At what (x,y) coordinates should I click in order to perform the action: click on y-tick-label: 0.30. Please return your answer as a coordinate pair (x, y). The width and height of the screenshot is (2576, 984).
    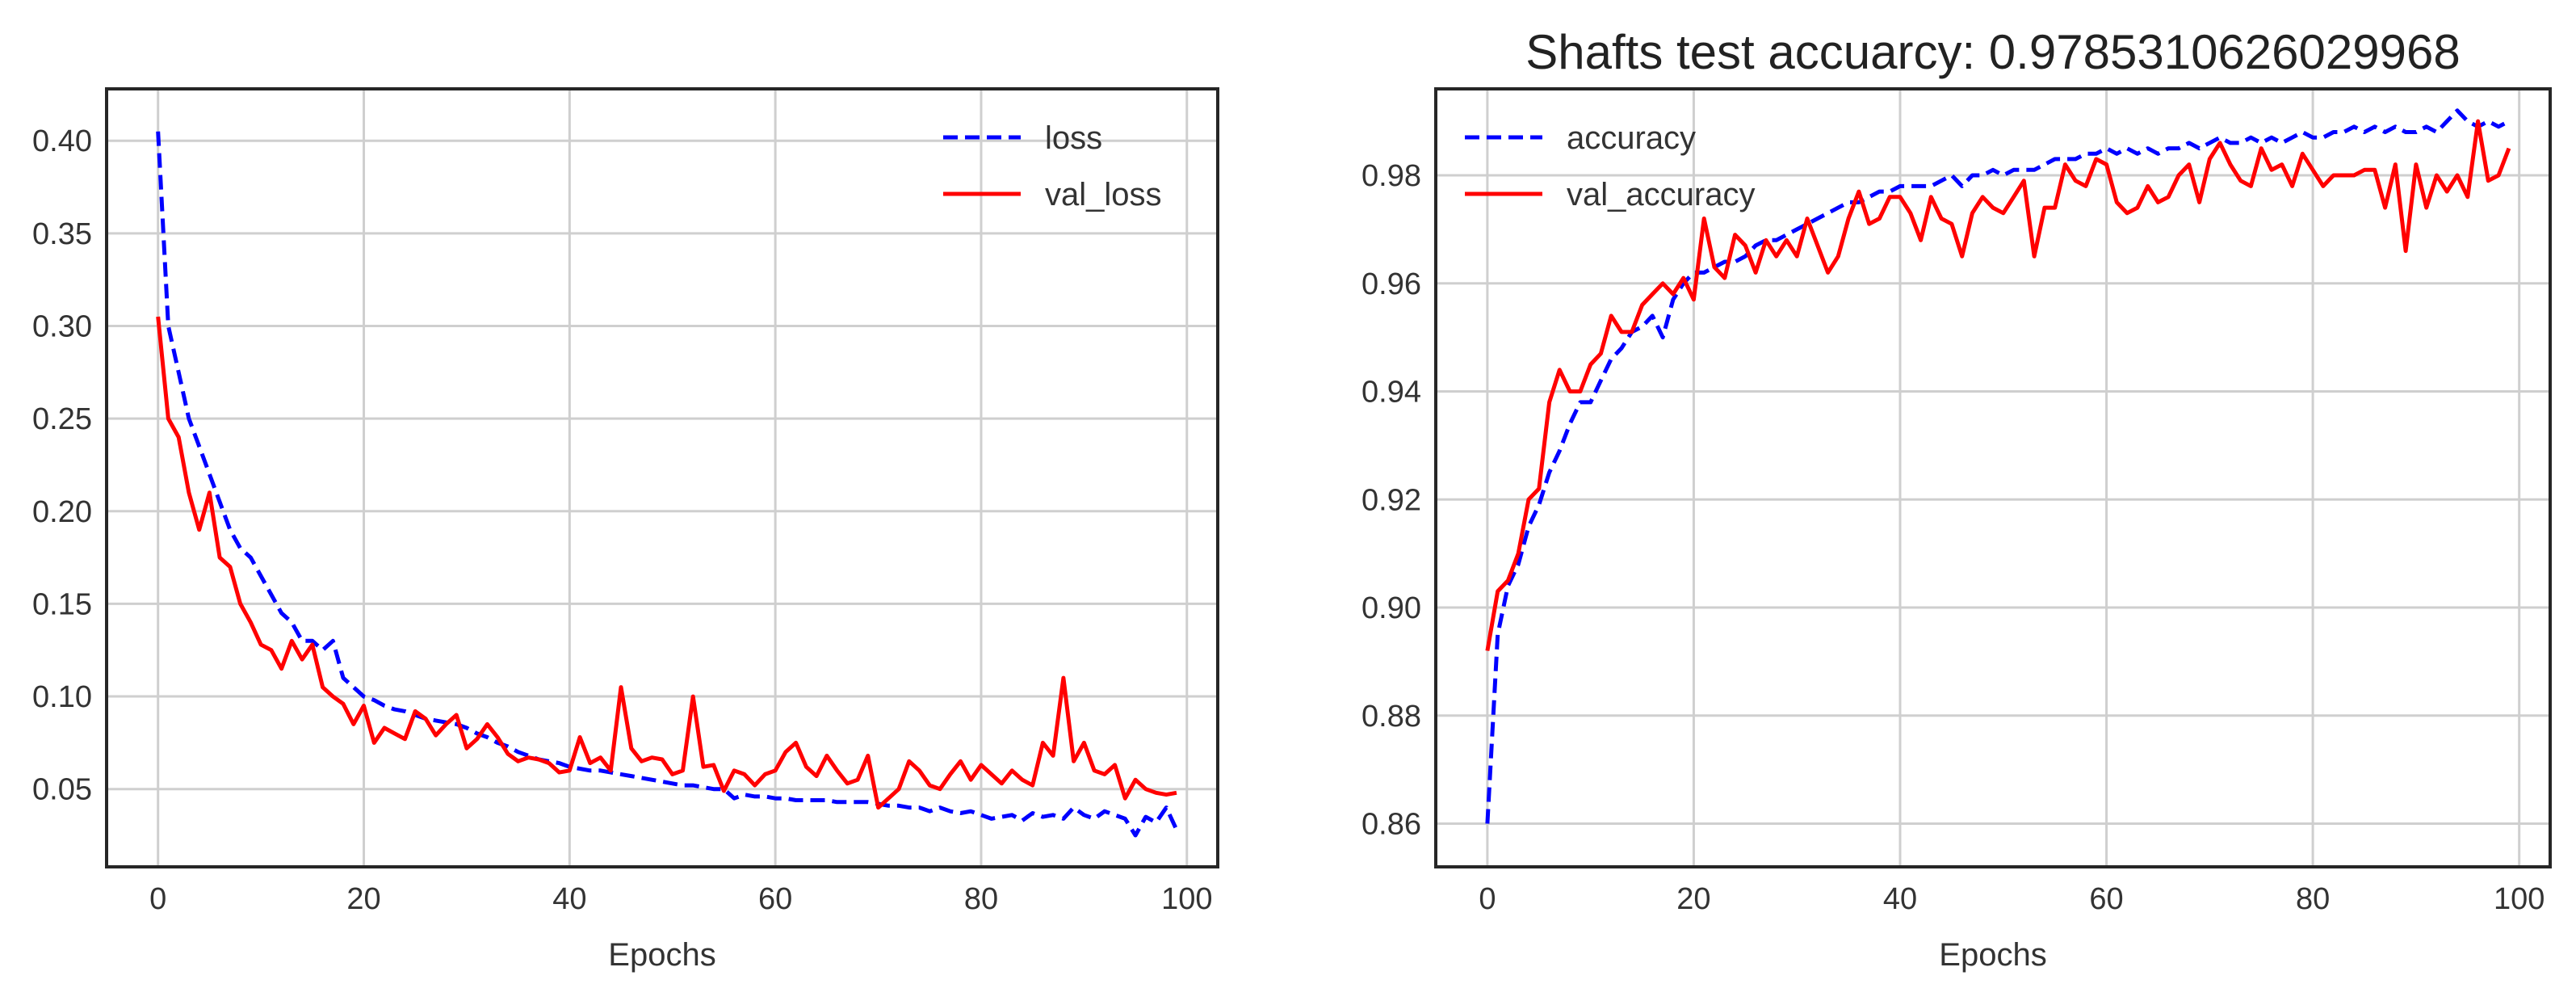
    Looking at the image, I should click on (62, 326).